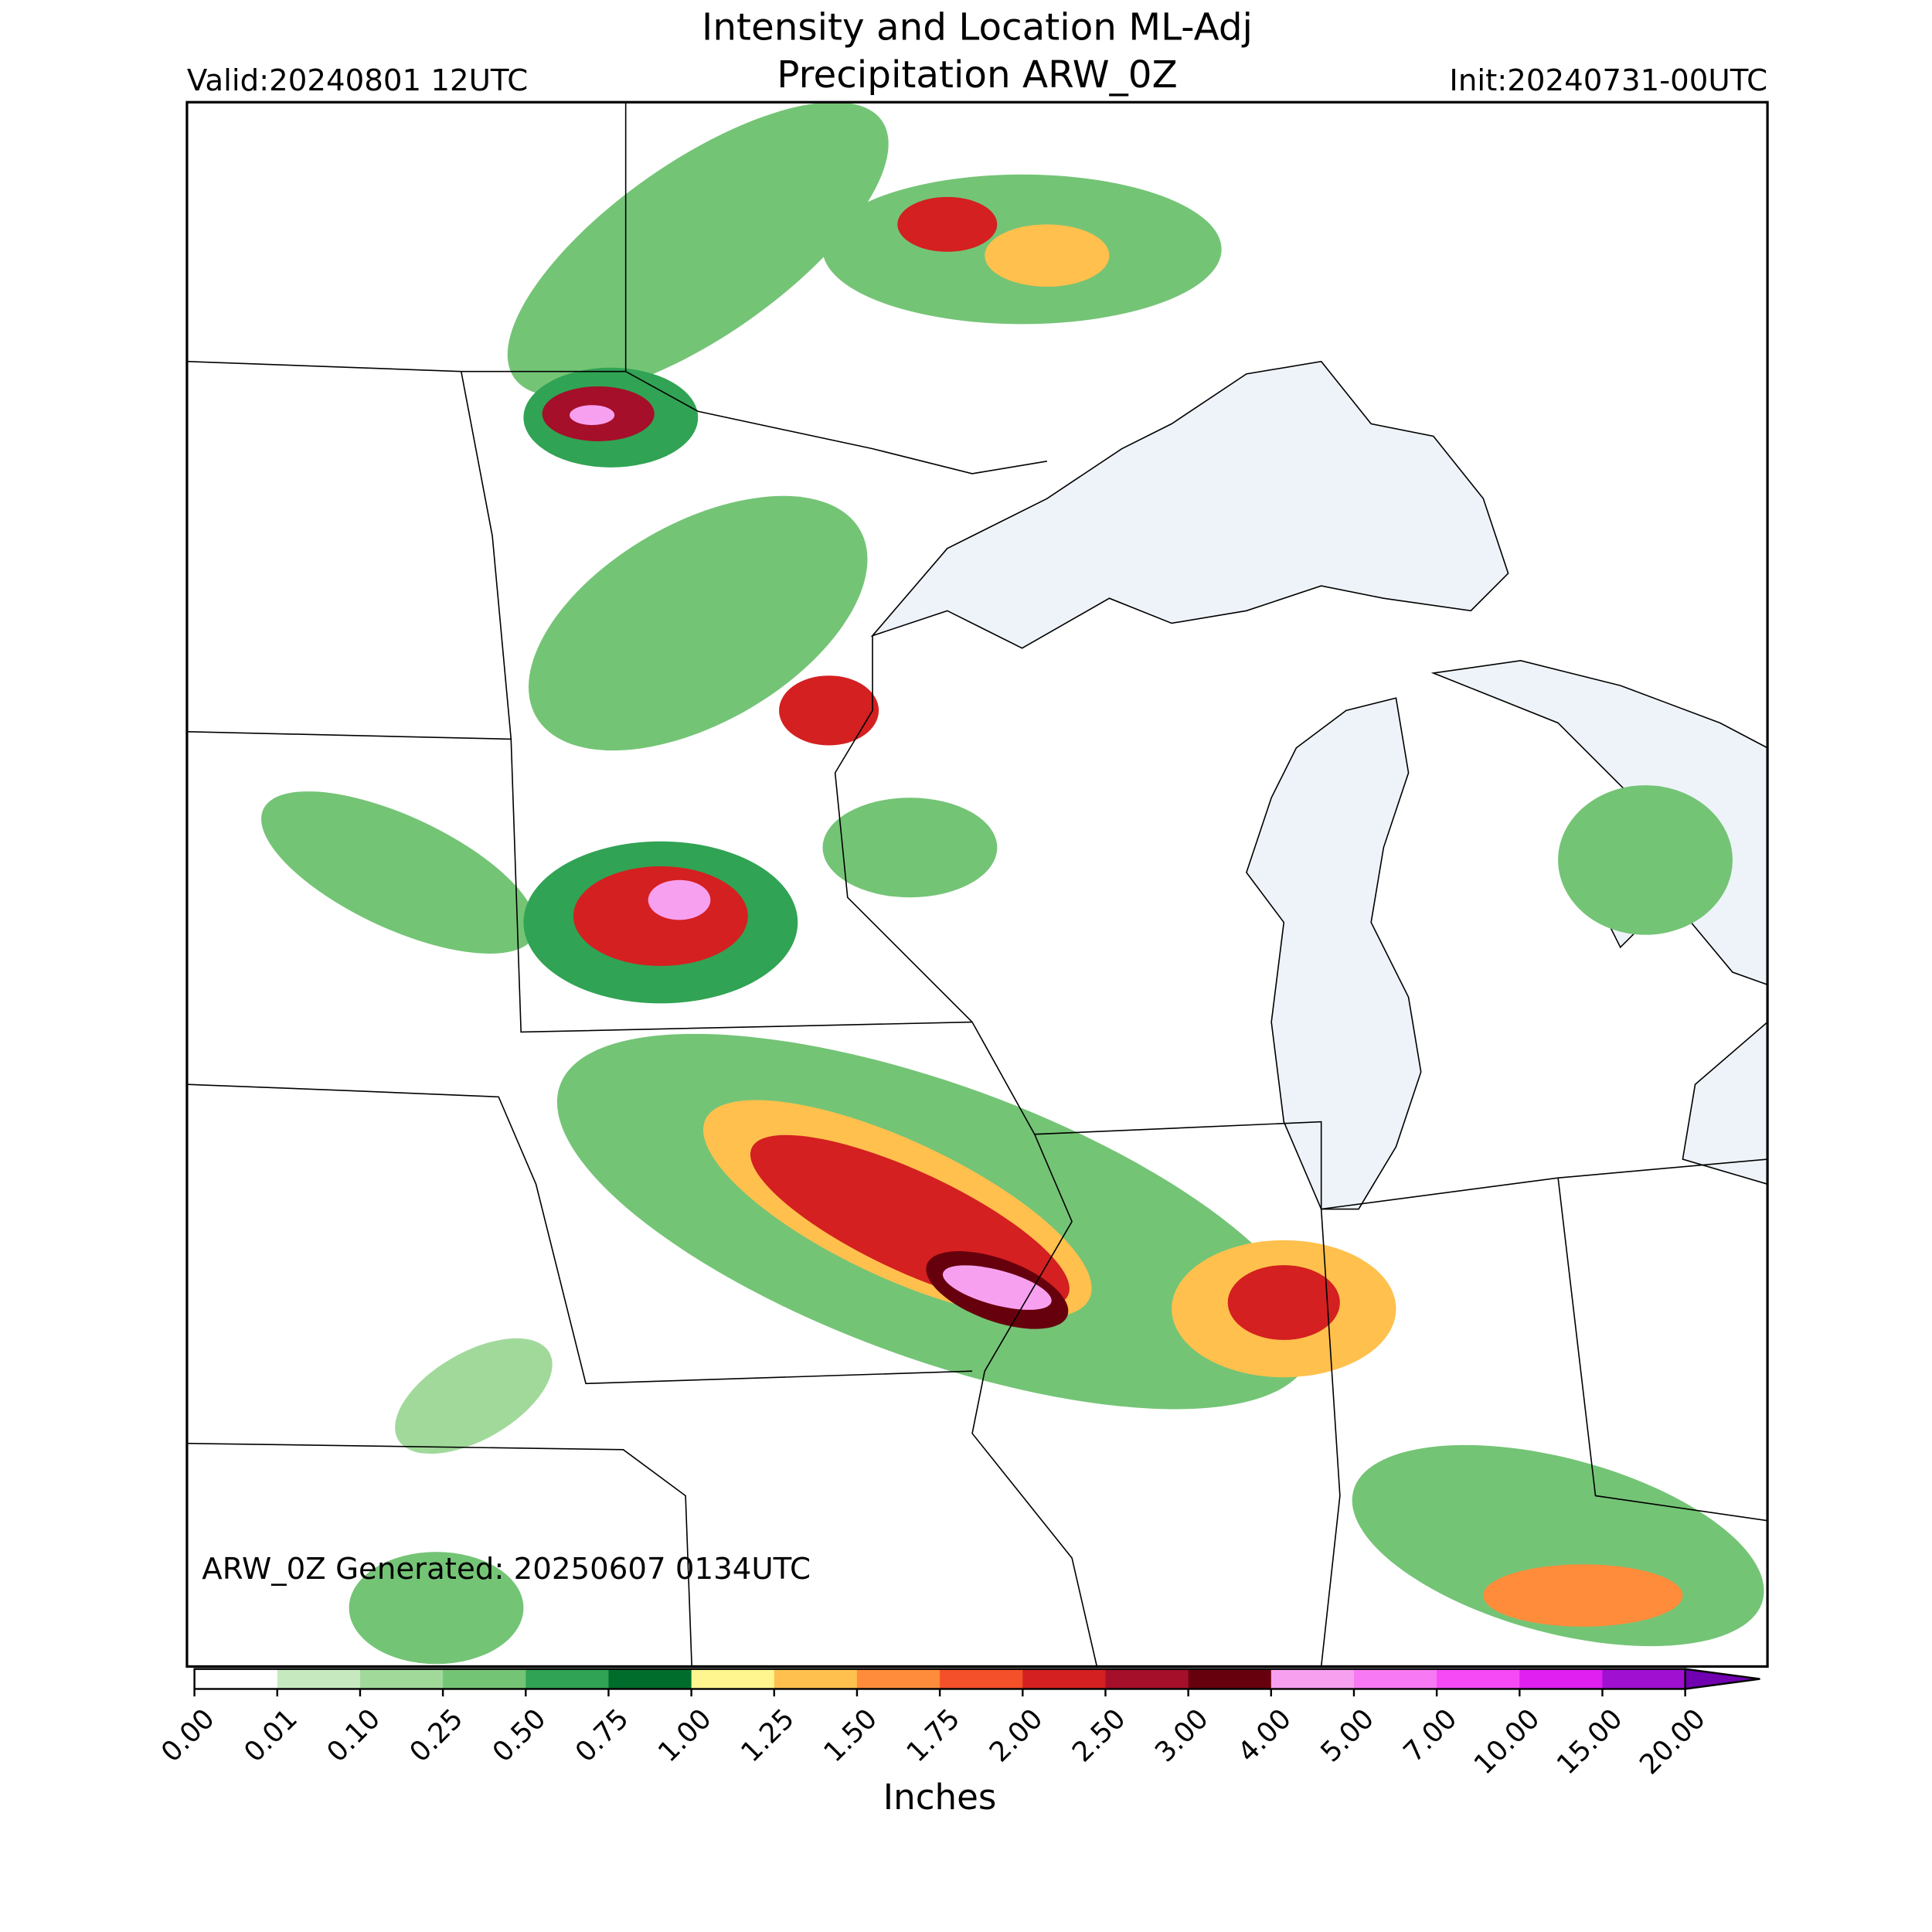 Image resolution: width=1932 pixels, height=1932 pixels. What do you see at coordinates (353, 1736) in the screenshot?
I see `colorbar-tick-label: 0.10` at bounding box center [353, 1736].